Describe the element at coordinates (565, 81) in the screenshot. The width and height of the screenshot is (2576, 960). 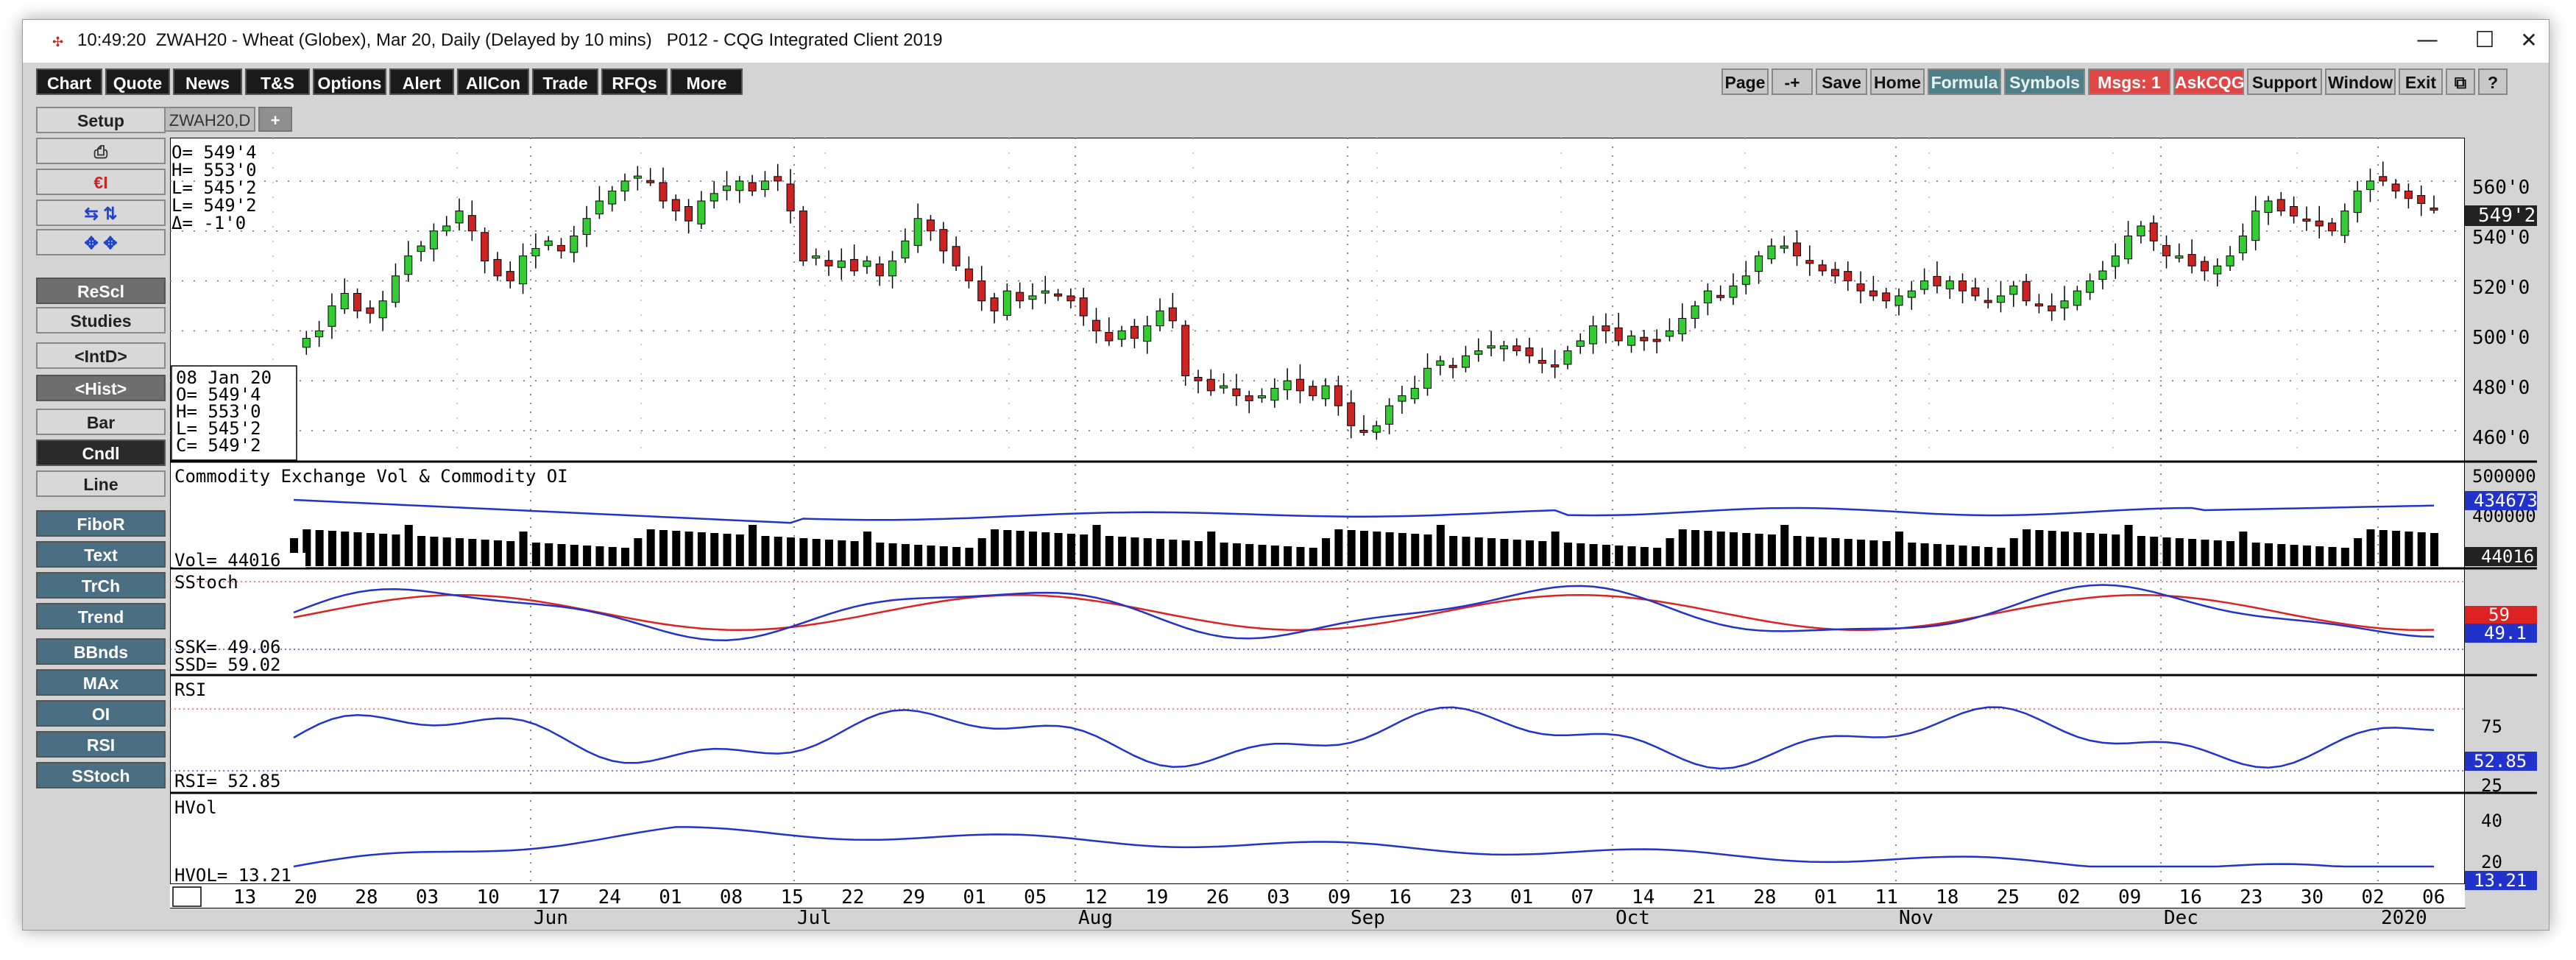
I see `menu-trade-button: Trade` at that location.